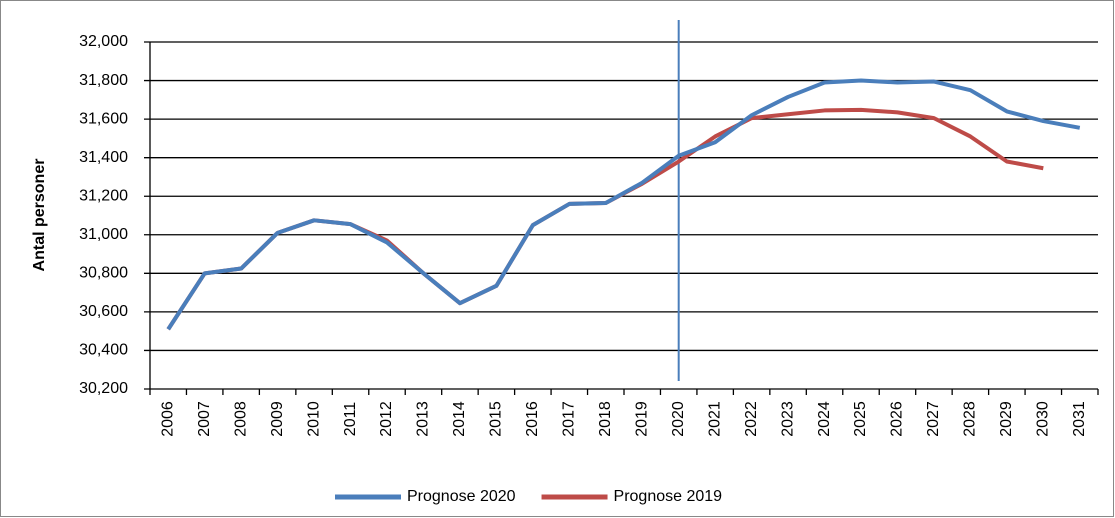 This screenshot has width=1115, height=518. I want to click on x-tick-label: 2022, so click(751, 419).